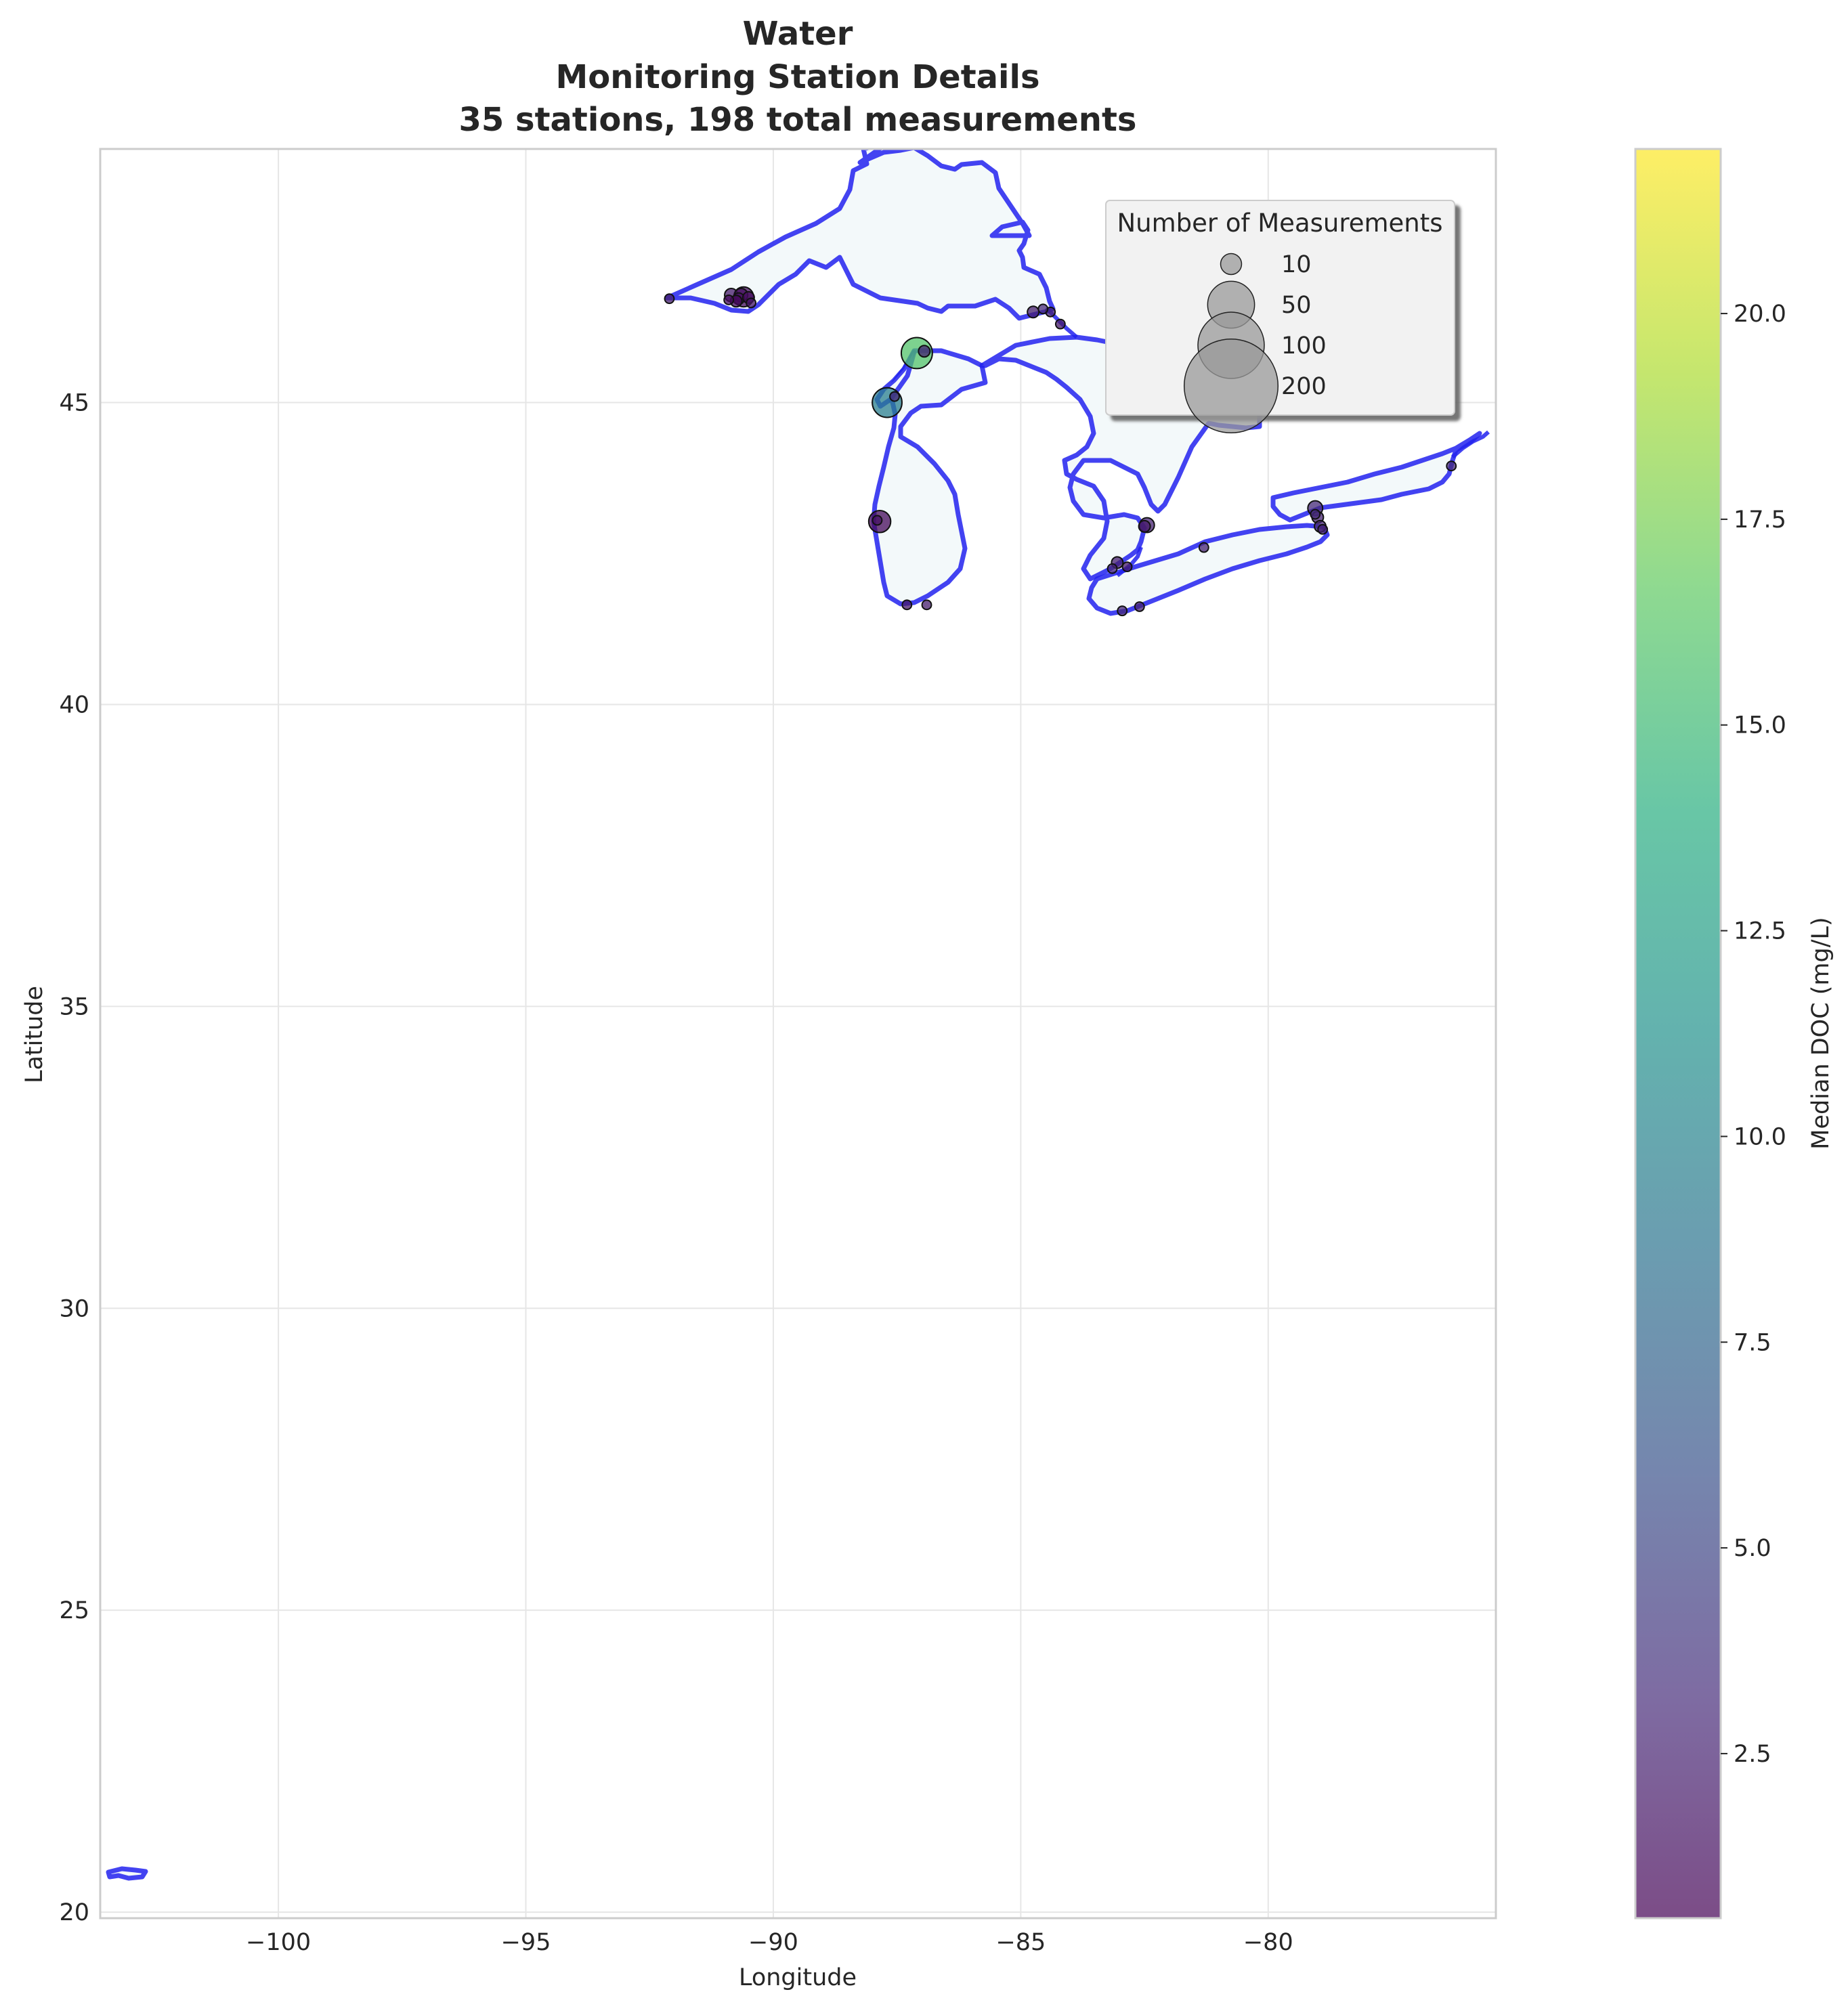  I want to click on y-tick-label: 45, so click(74, 403).